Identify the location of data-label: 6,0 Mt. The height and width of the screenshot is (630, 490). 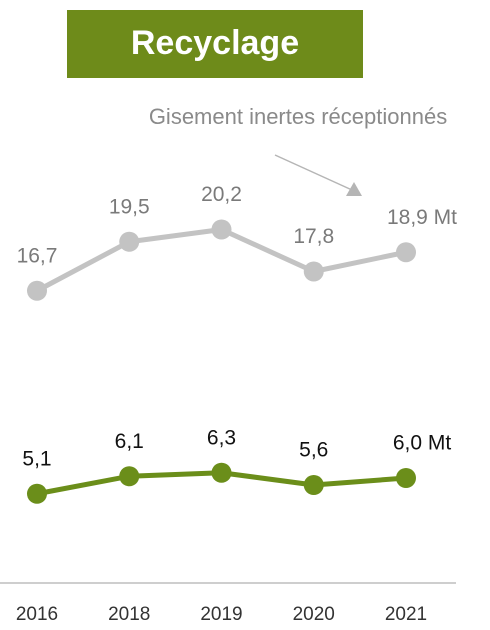
(422, 443).